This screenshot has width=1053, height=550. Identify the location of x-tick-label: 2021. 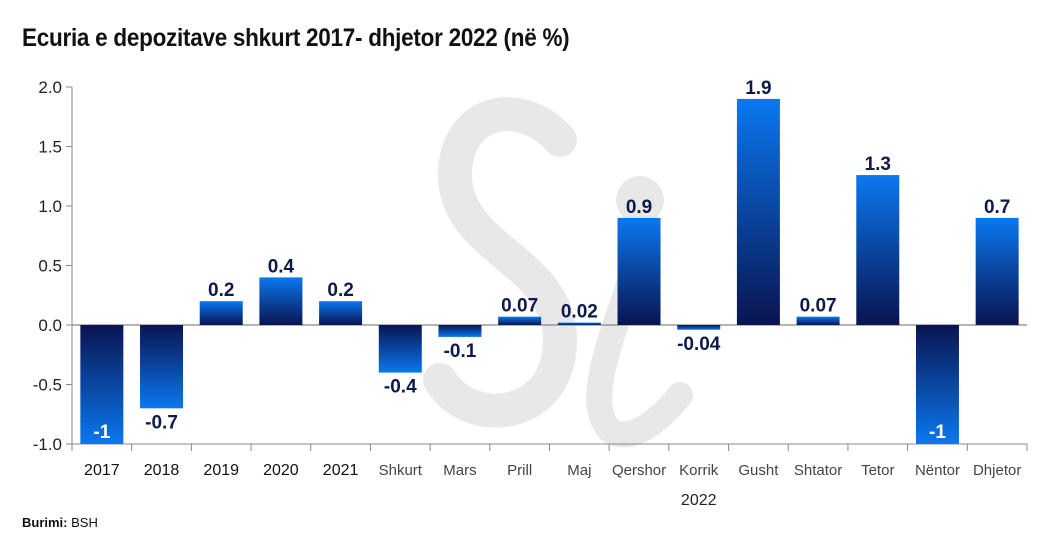
(341, 470).